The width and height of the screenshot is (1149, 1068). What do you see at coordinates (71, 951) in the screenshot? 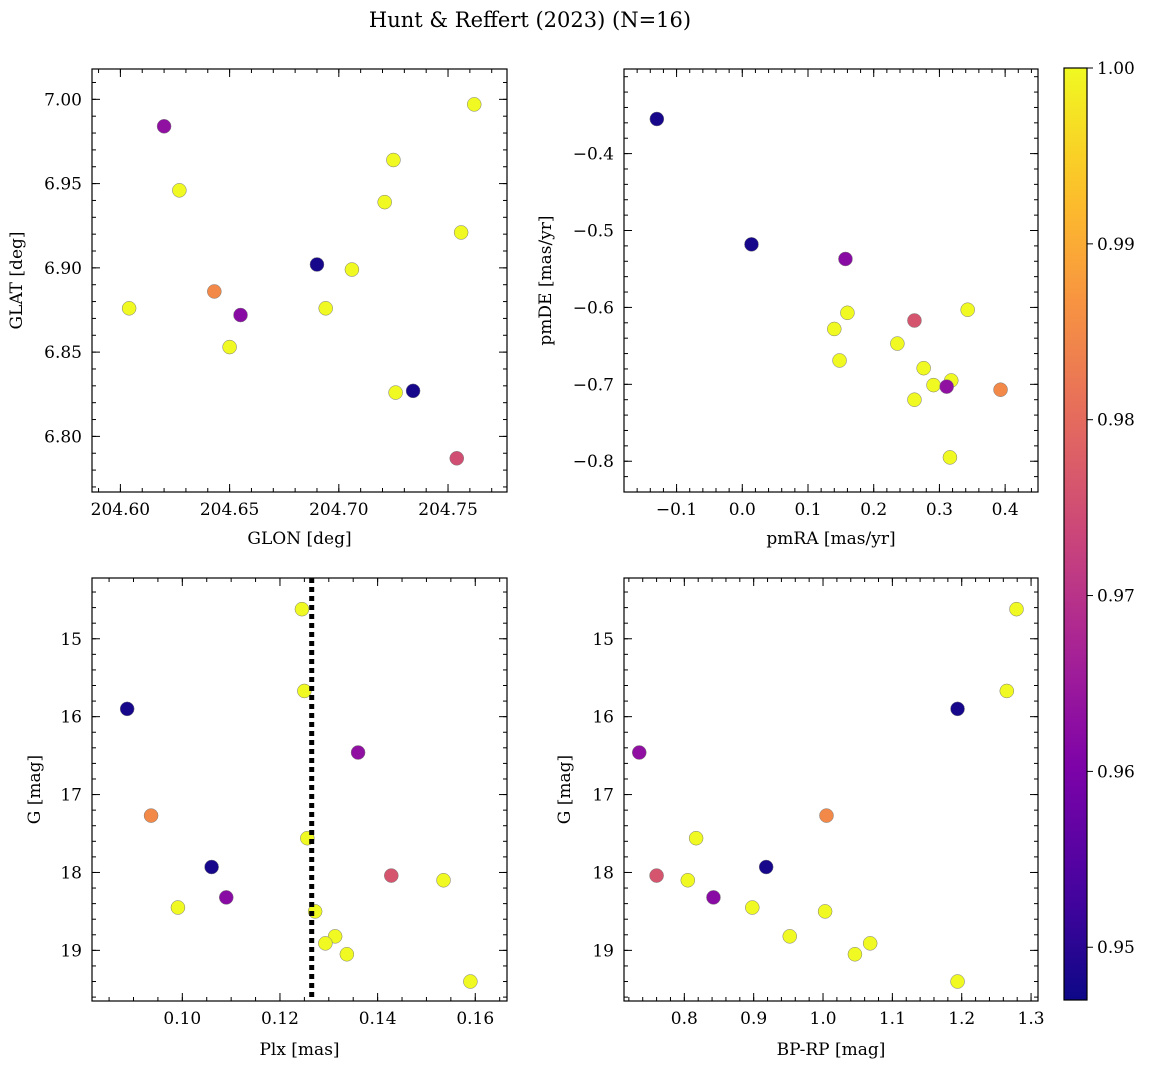
I see `y-tick-label: 19` at bounding box center [71, 951].